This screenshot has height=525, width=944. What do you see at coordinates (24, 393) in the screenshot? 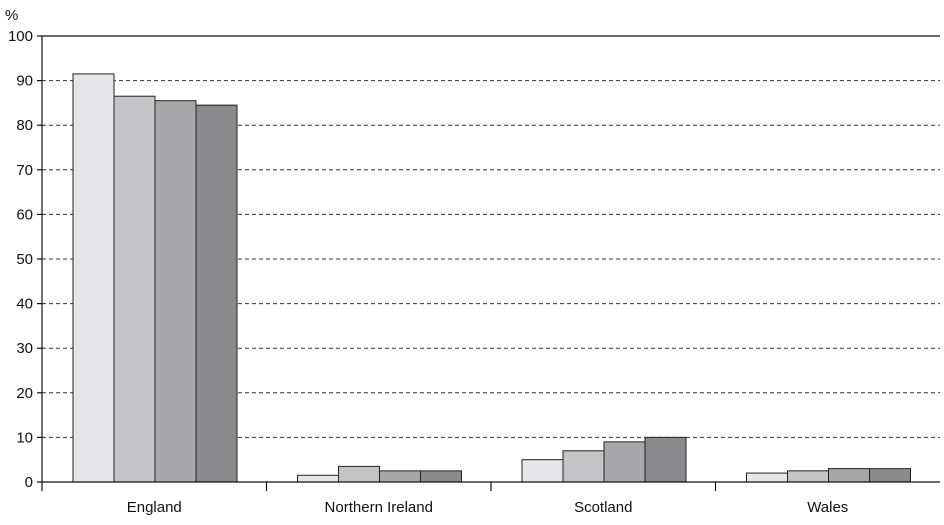
I see `y-tick-label-20: 20` at bounding box center [24, 393].